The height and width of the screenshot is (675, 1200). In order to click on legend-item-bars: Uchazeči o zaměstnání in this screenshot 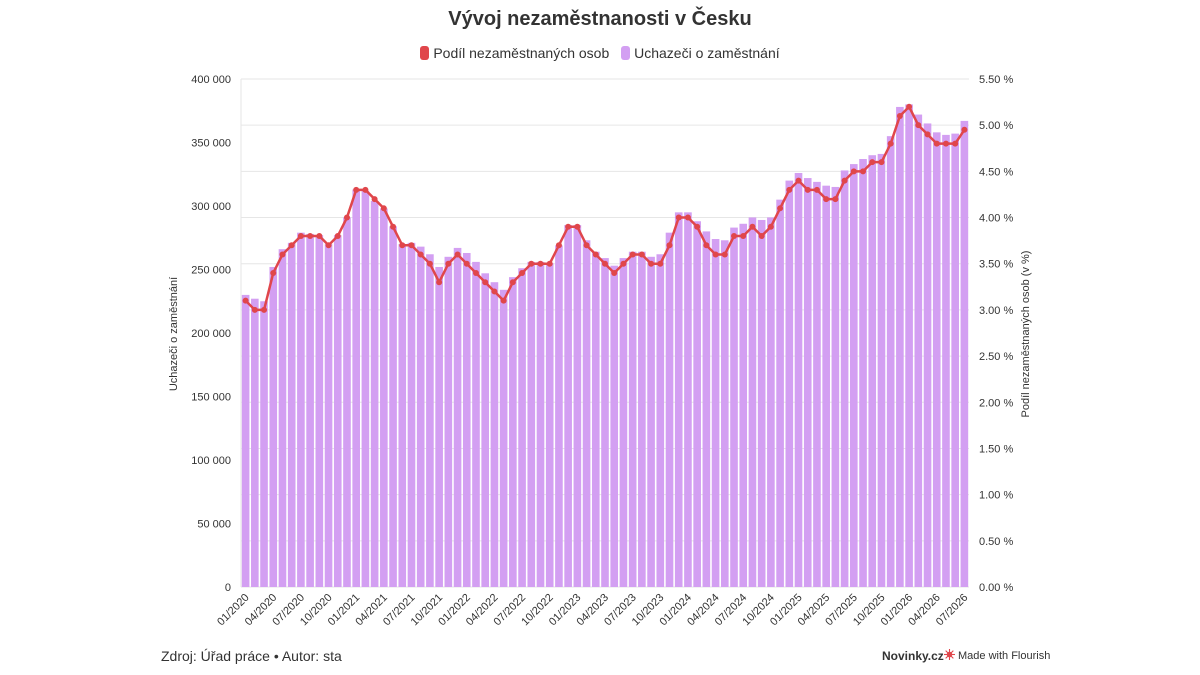, I will do `click(700, 53)`.